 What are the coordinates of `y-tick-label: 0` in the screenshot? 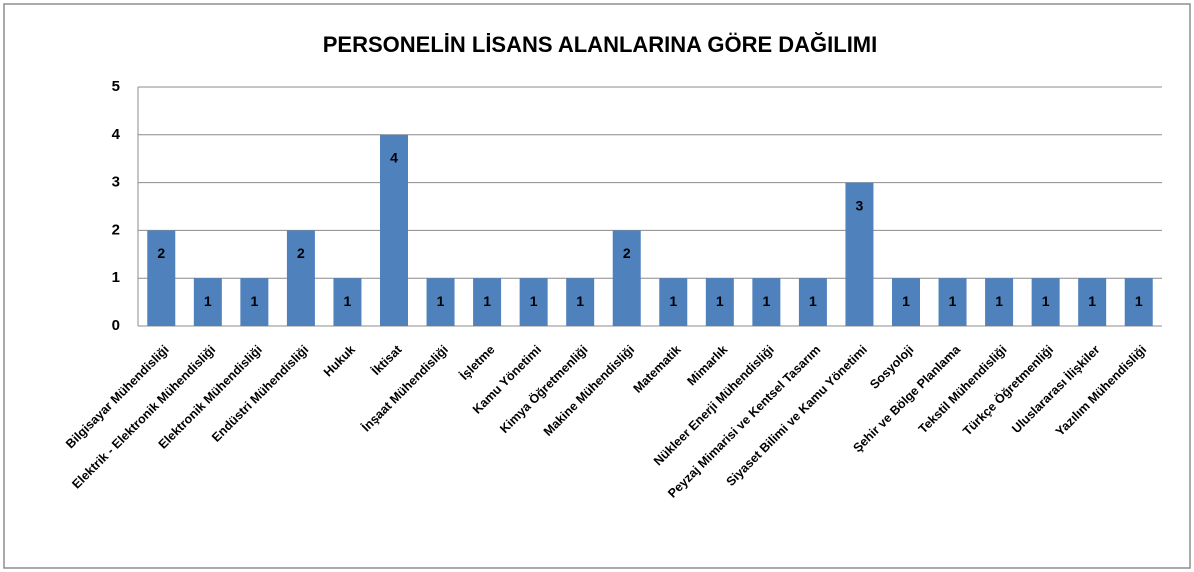 It's located at (116, 325).